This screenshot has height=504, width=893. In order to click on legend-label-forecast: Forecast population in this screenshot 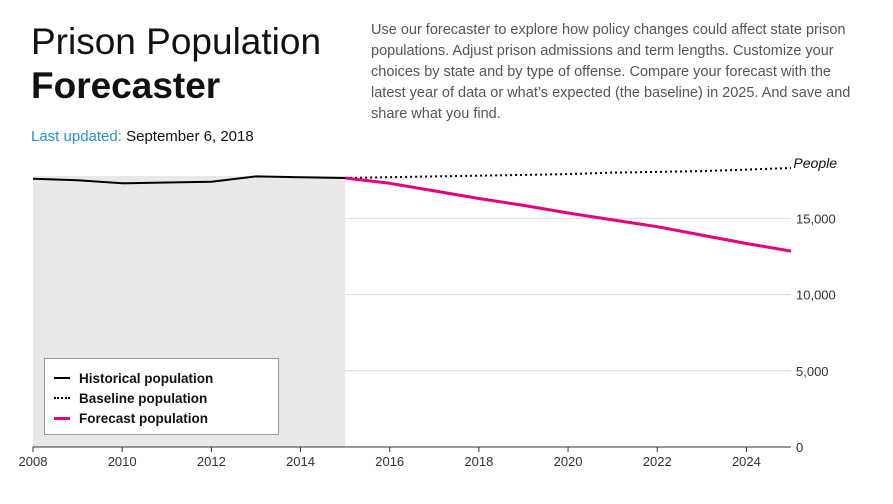, I will do `click(144, 418)`.